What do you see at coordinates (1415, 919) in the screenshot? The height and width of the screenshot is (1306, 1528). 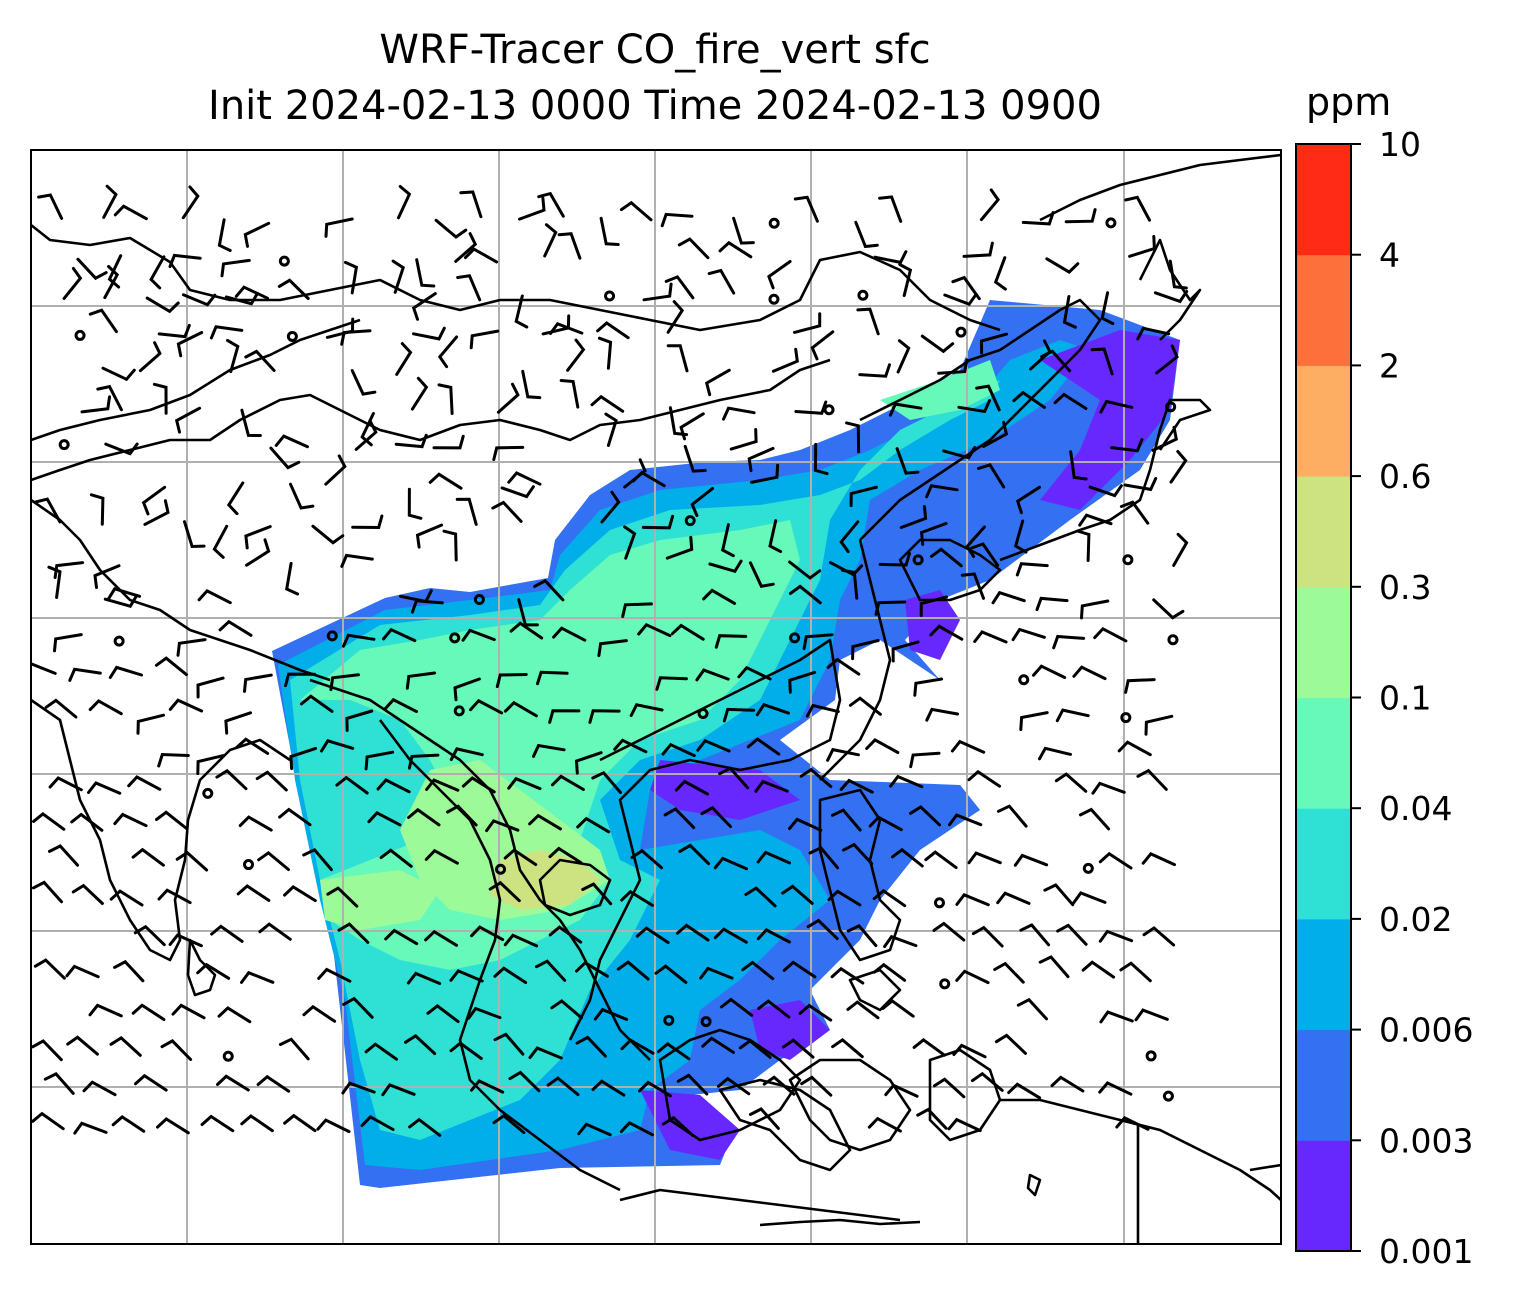 I see `colorbar-tick-label: 0.02` at bounding box center [1415, 919].